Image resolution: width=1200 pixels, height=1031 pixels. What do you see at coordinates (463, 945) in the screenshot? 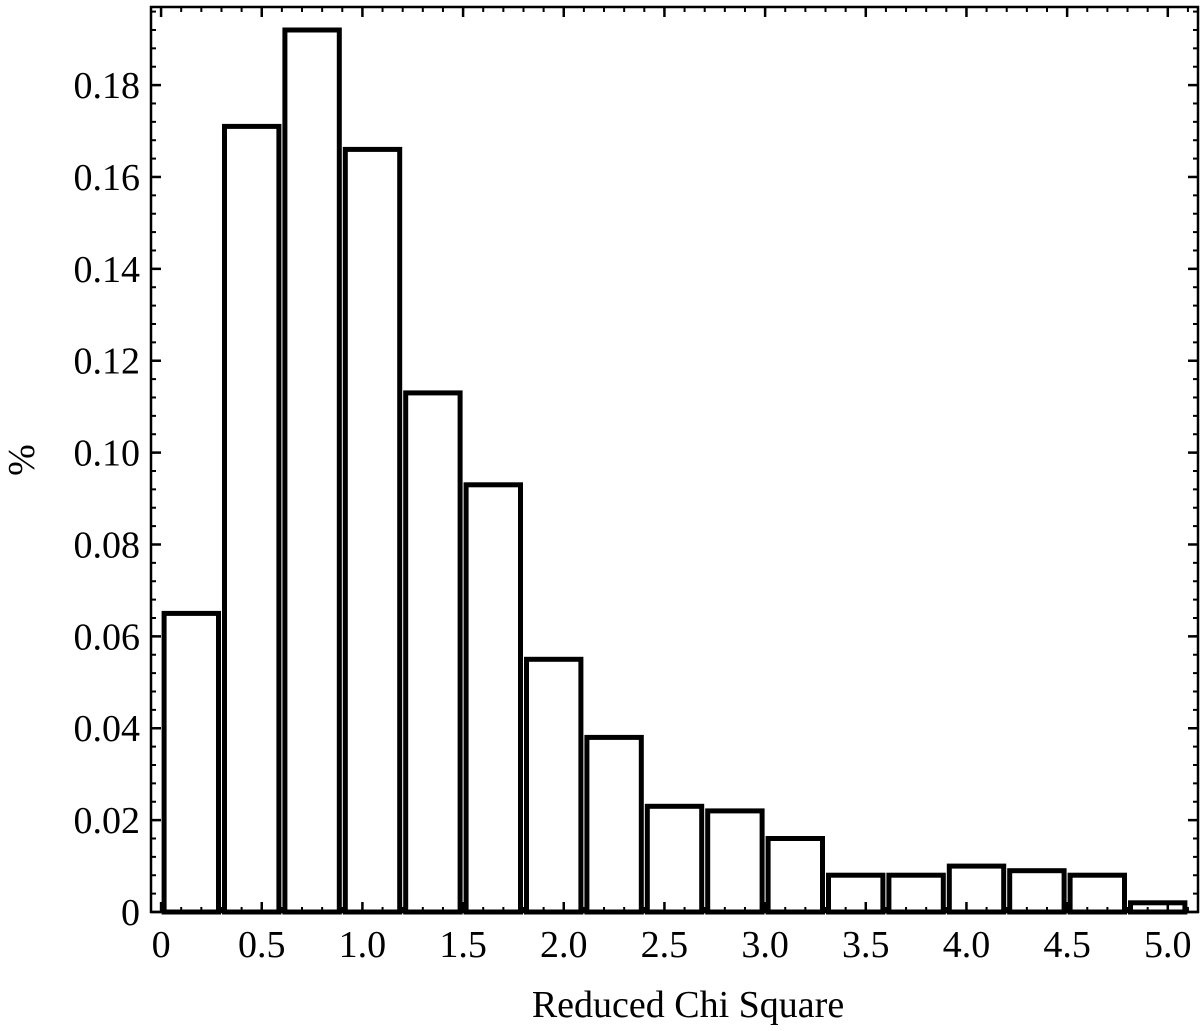
I see `x-tick-label: 1.5` at bounding box center [463, 945].